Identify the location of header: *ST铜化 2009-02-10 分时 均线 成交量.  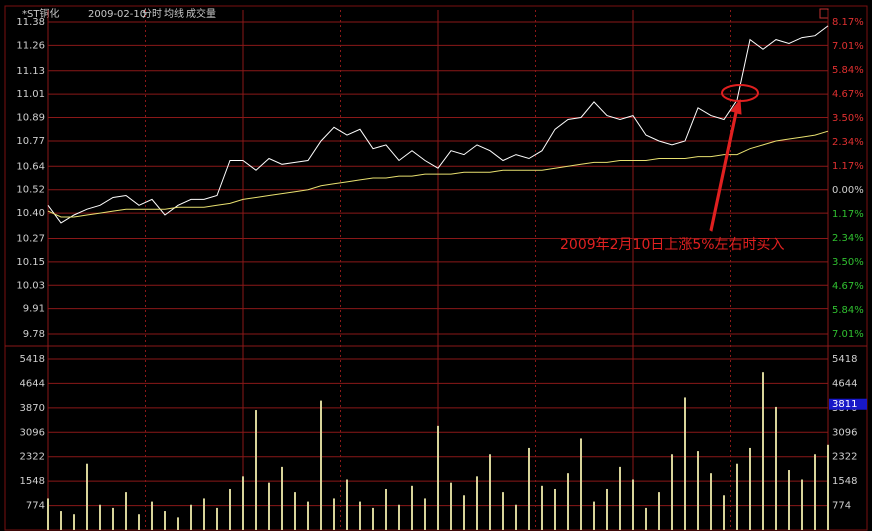
(119, 13).